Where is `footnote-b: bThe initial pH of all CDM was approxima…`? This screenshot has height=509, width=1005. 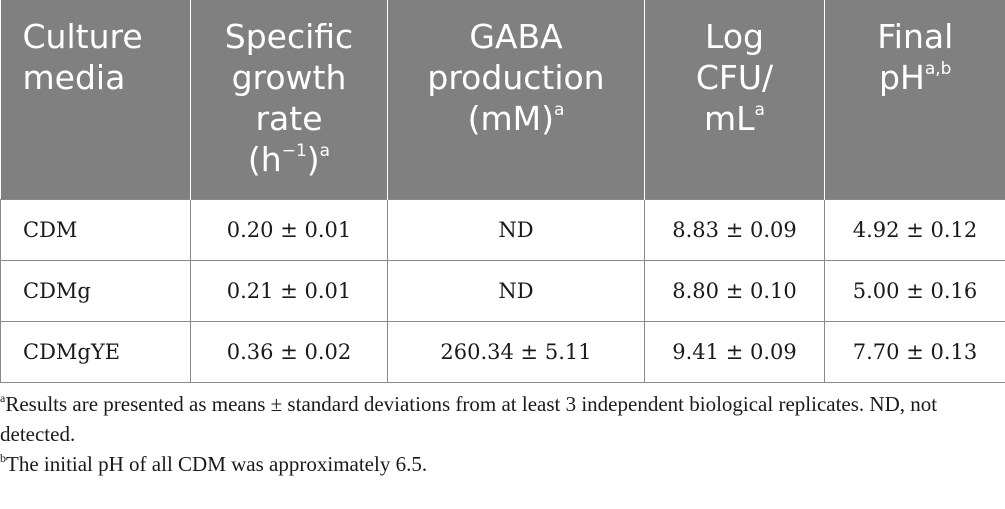 footnote-b: bThe initial pH of all CDM was approxima… is located at coordinates (214, 463).